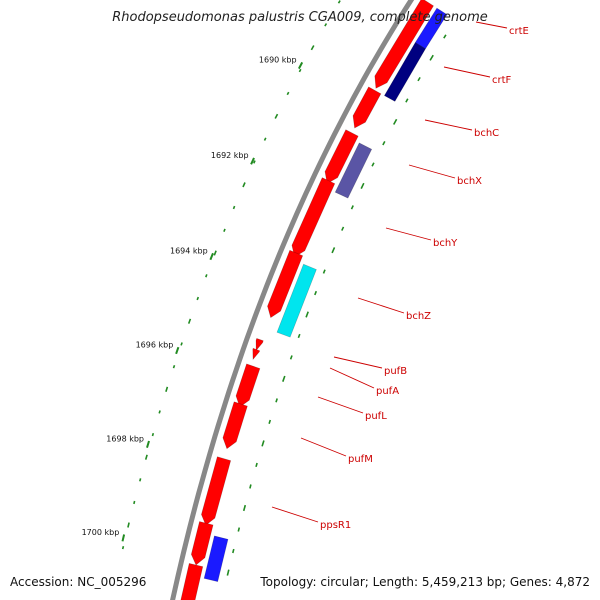 This screenshot has height=600, width=600. What do you see at coordinates (189, 251) in the screenshot?
I see `kbp-label: 1694 kbp` at bounding box center [189, 251].